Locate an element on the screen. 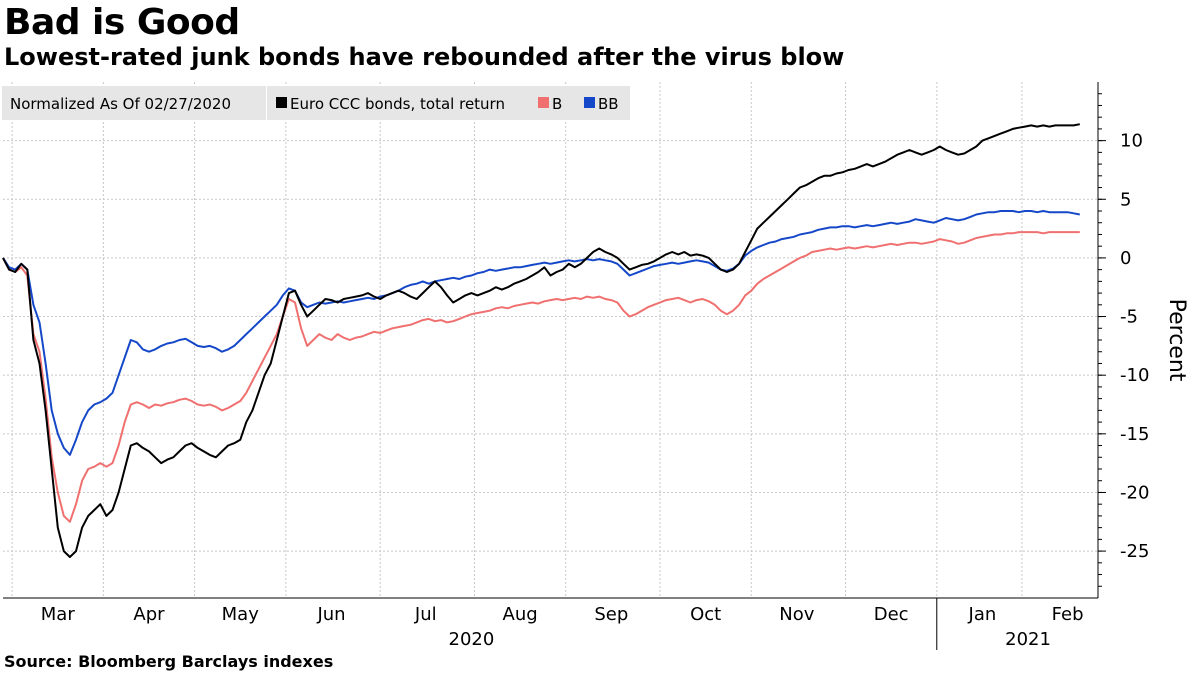 This screenshot has height=675, width=1200. y-tick-label: 10 is located at coordinates (1131, 141).